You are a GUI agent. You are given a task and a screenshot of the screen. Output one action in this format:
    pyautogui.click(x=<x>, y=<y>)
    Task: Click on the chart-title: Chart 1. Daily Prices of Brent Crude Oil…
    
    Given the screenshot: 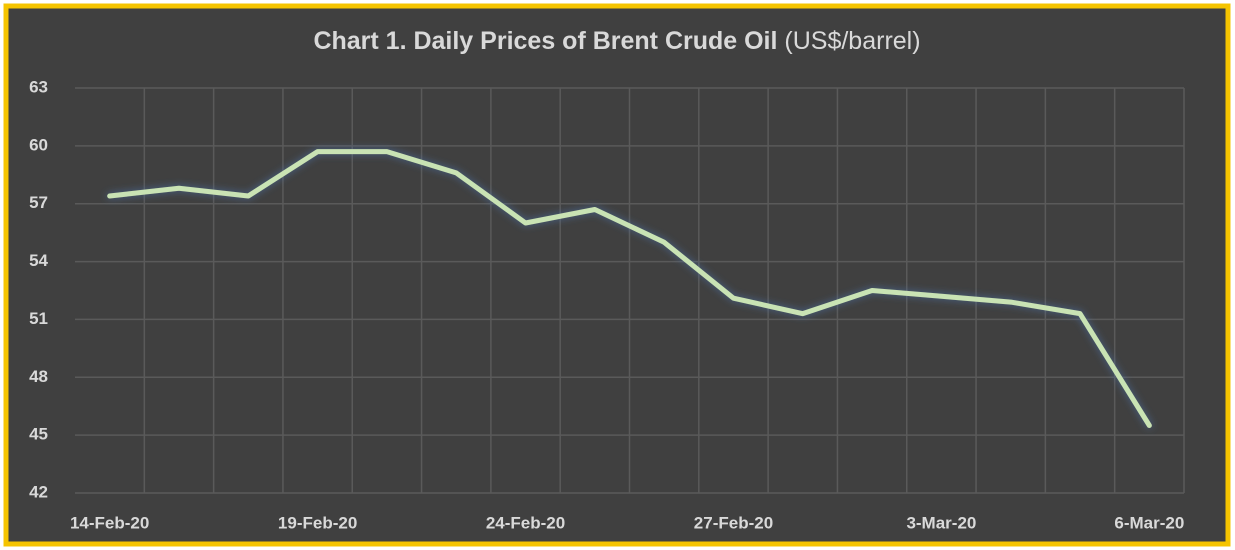 What is the action you would take?
    pyautogui.click(x=616, y=41)
    